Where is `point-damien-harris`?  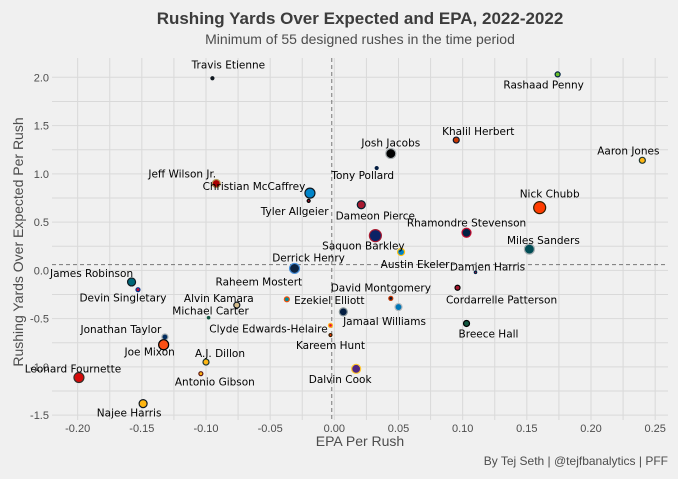 point-damien-harris is located at coordinates (475, 272).